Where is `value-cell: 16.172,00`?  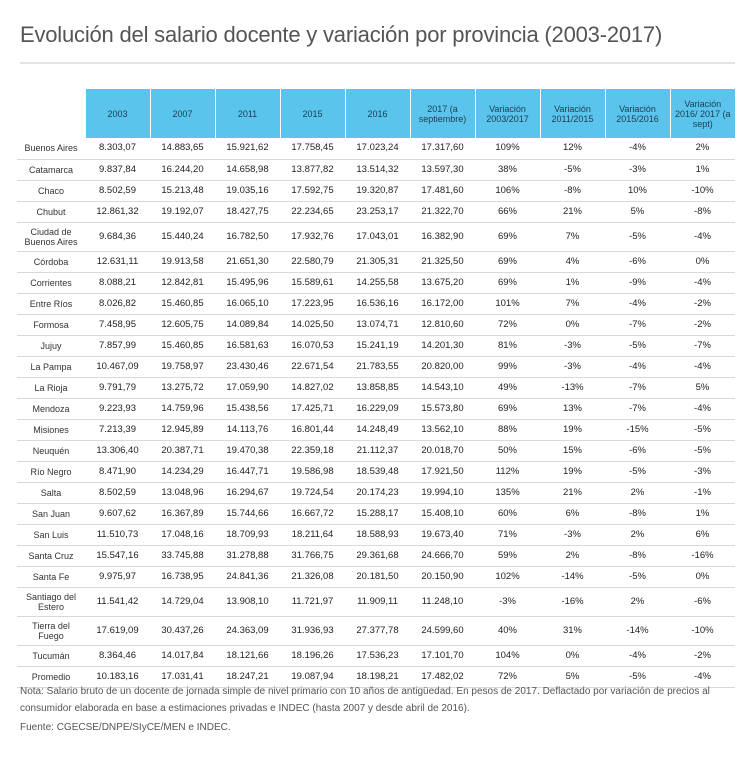
value-cell: 16.172,00 is located at coordinates (442, 304).